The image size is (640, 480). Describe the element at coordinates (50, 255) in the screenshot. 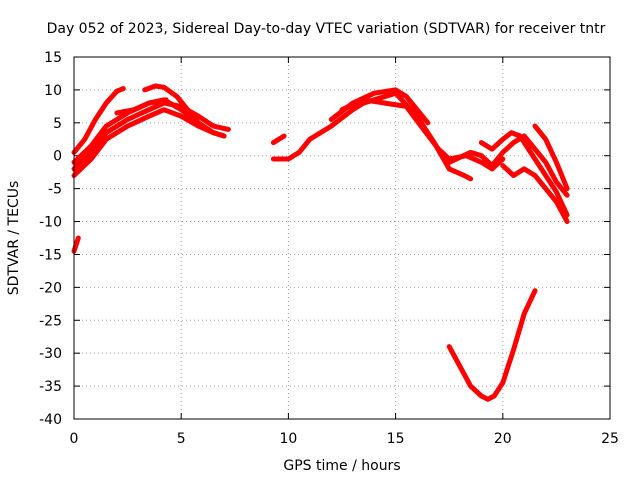

I see `y-tick-label: -15` at that location.